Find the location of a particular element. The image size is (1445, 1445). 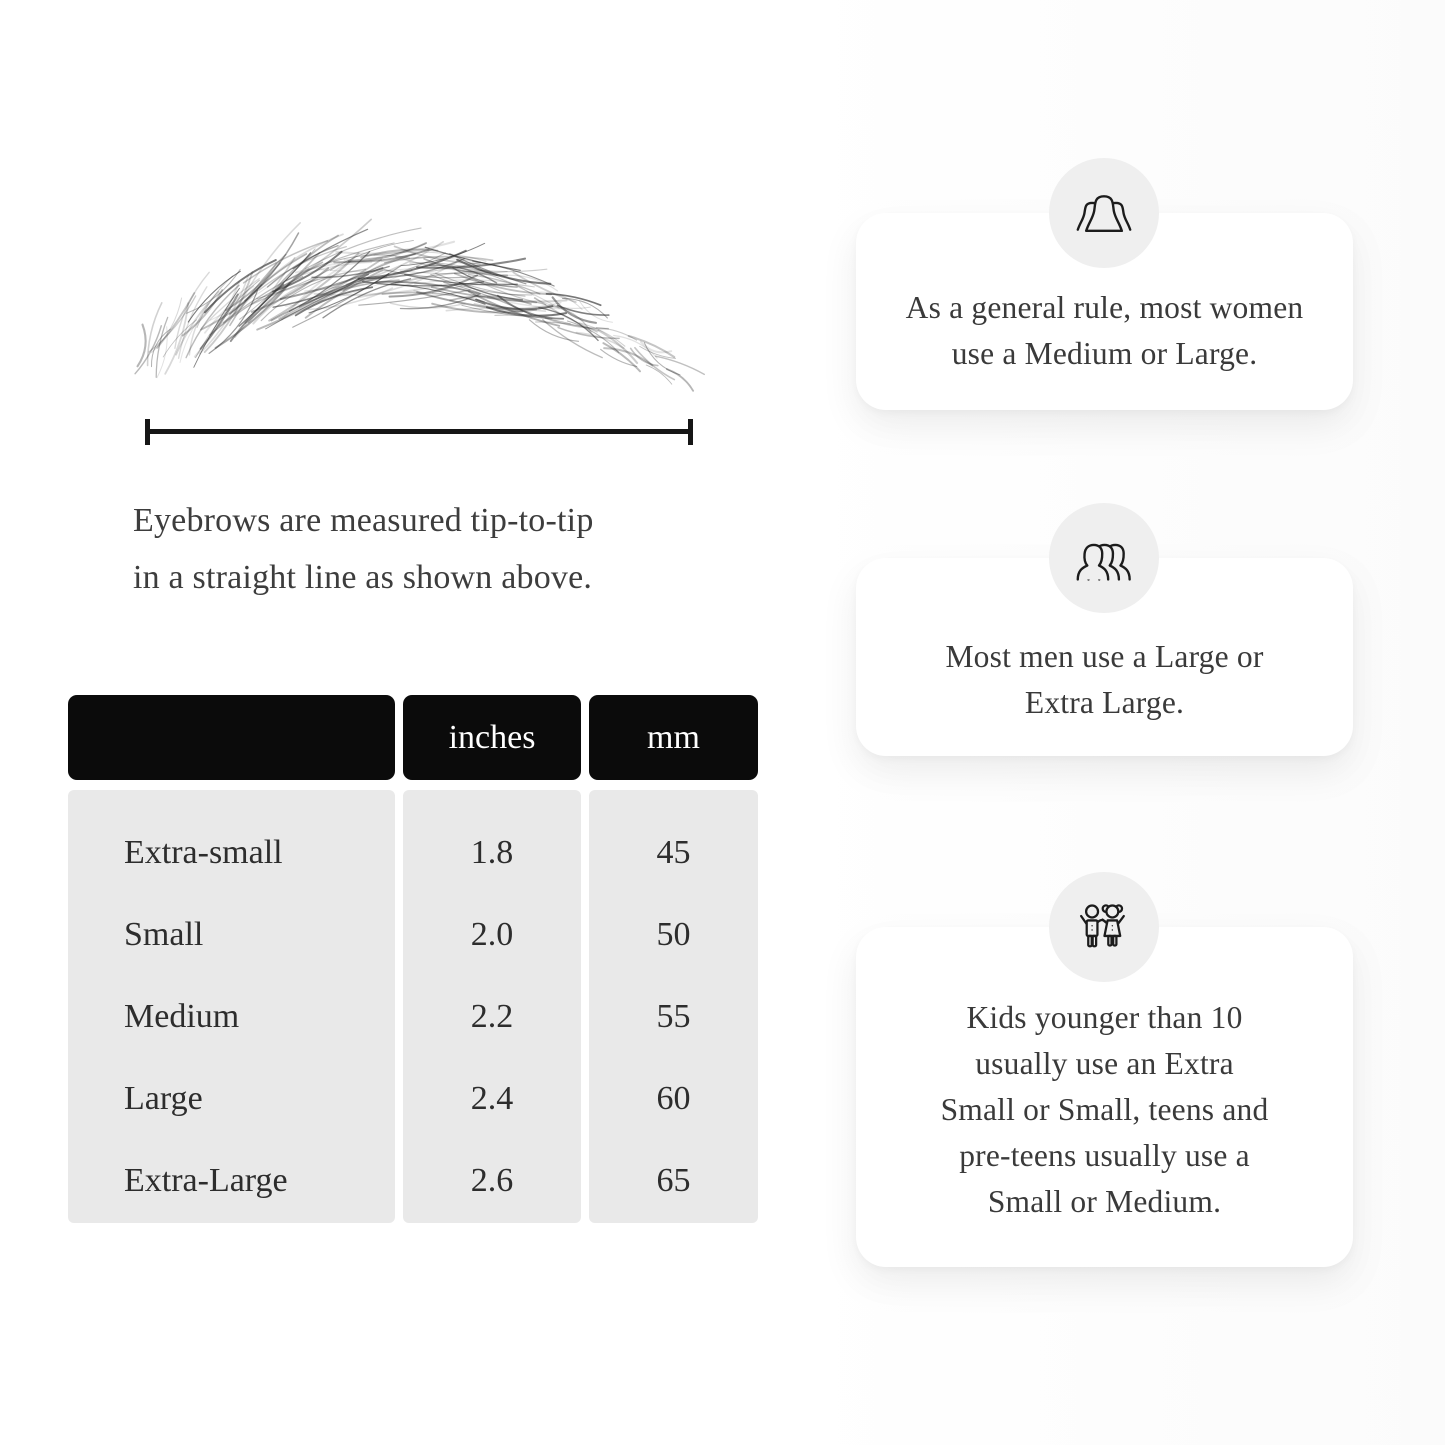

card-line: As a general rule, most women is located at coordinates (1104, 307).